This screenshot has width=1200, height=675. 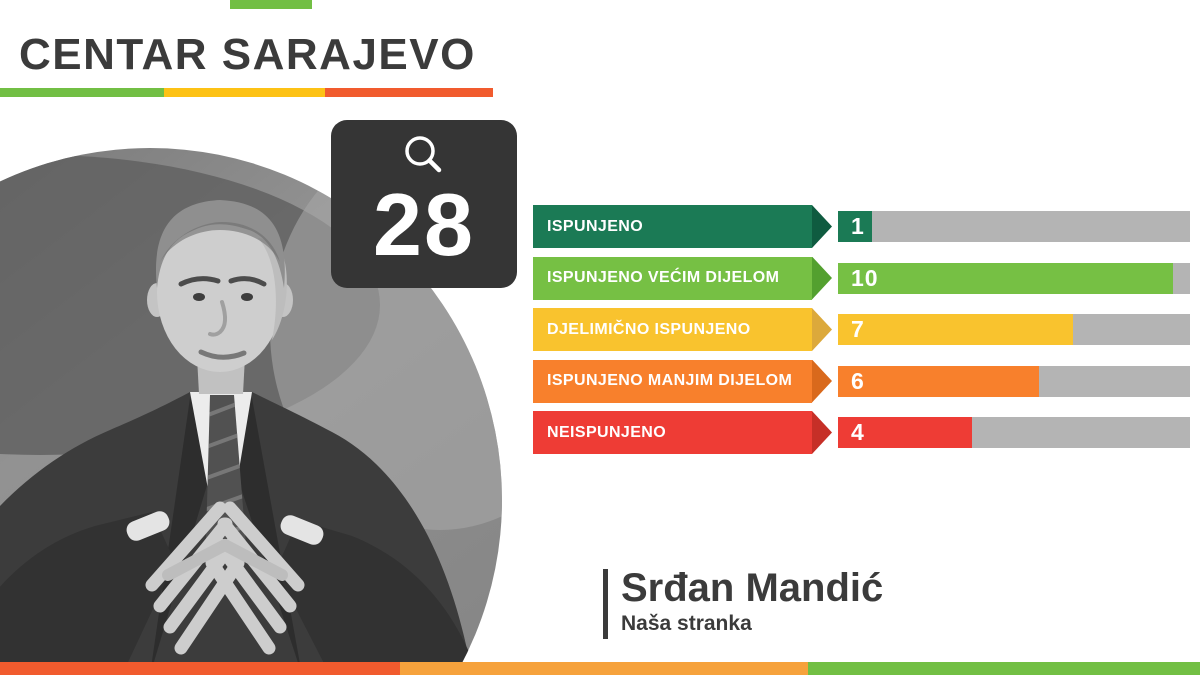 What do you see at coordinates (1004, 668) in the screenshot?
I see `stripe-segment-green` at bounding box center [1004, 668].